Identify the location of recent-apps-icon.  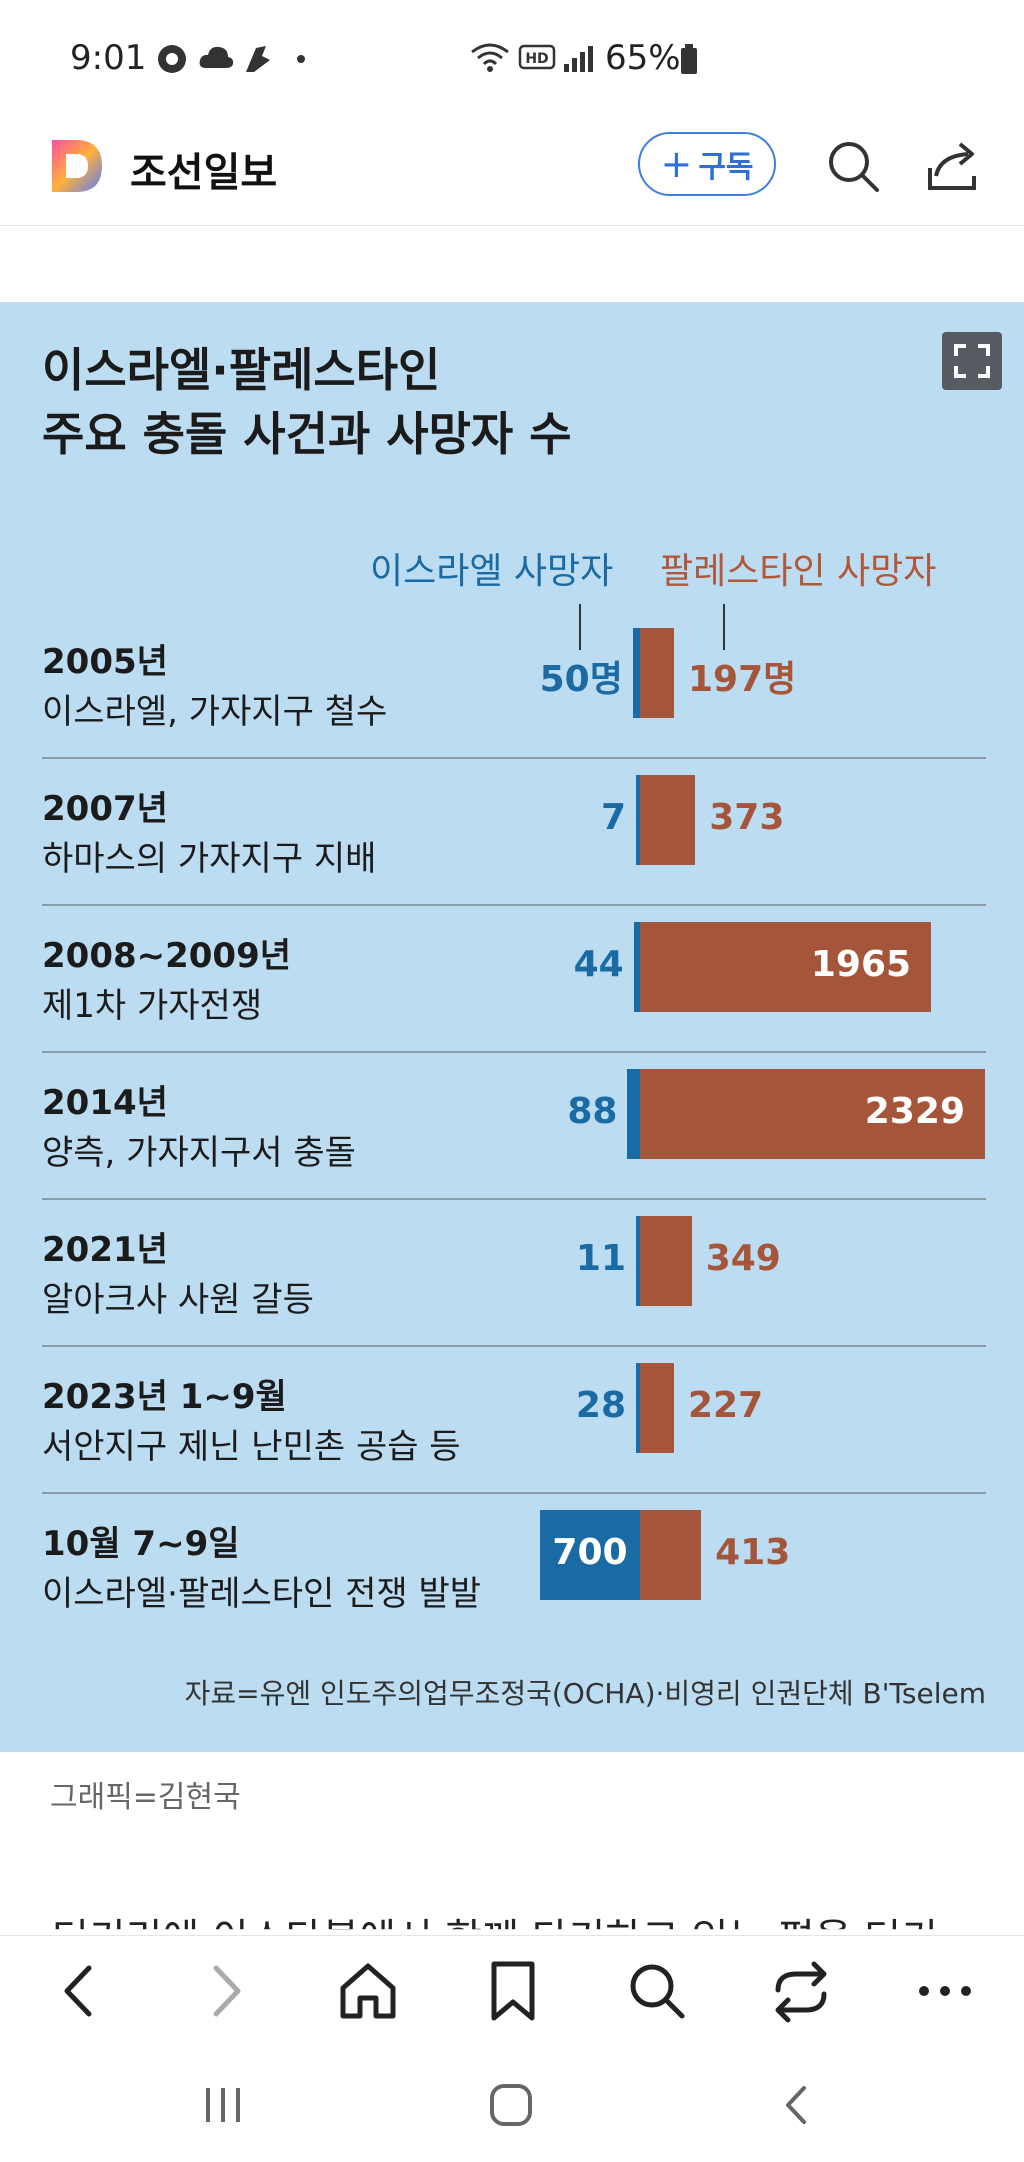
(223, 2105).